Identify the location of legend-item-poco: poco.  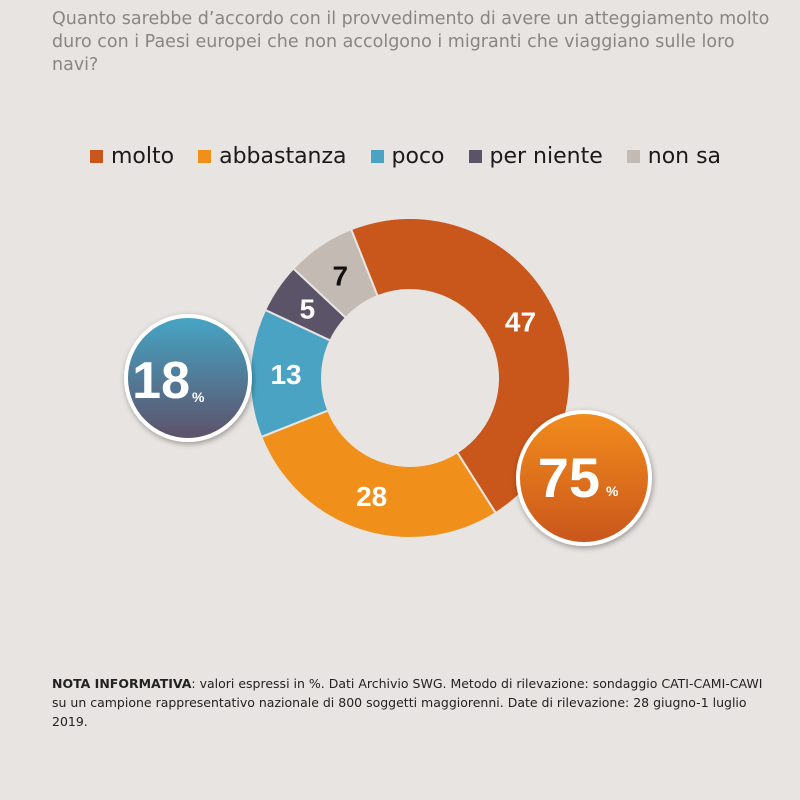
(407, 156).